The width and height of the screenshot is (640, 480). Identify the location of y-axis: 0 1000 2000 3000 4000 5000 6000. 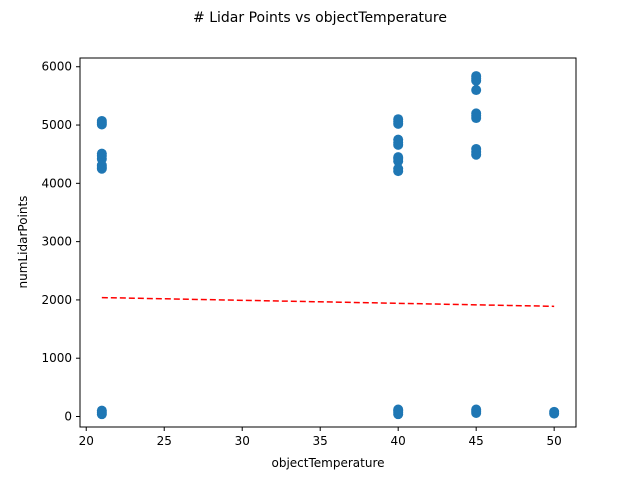
(60, 242).